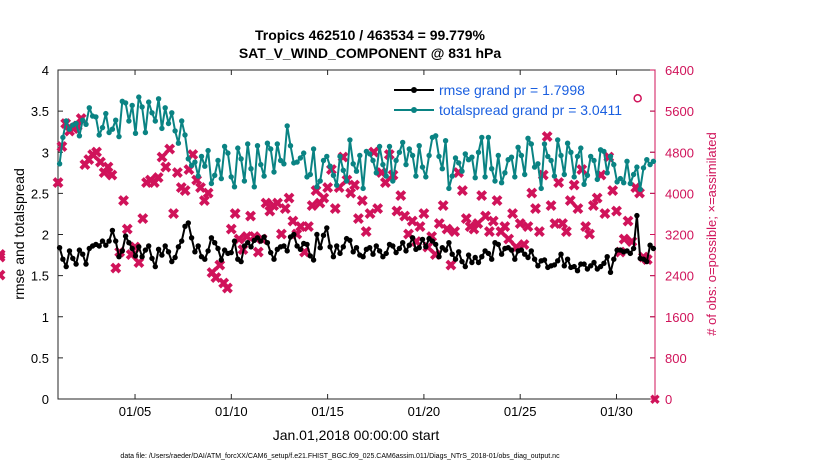 Image resolution: width=830 pixels, height=470 pixels. I want to click on y-right-tick-label: 5600, so click(679, 111).